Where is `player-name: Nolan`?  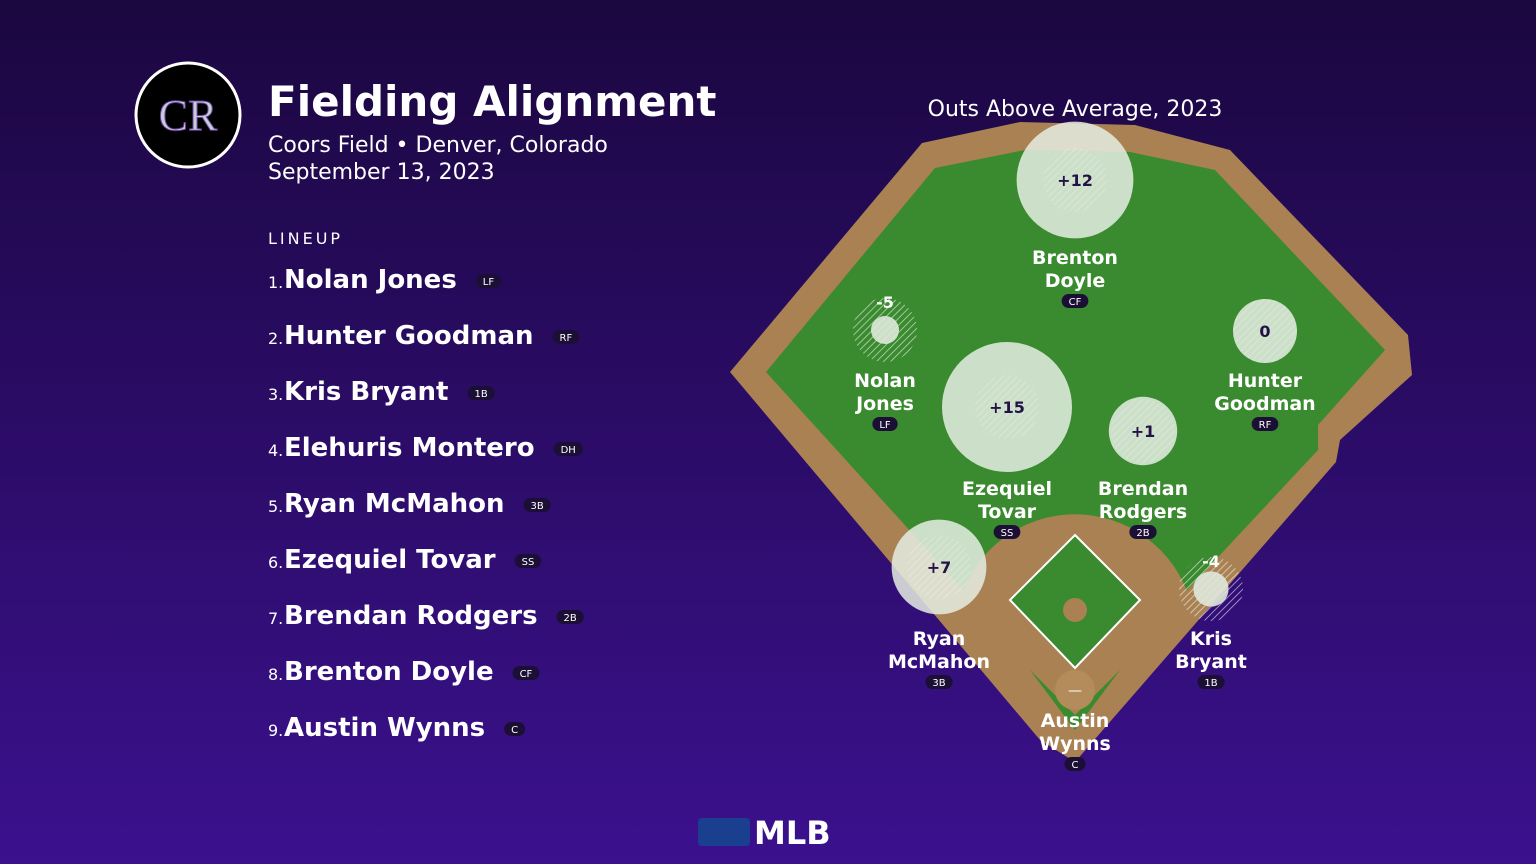
player-name: Nolan is located at coordinates (885, 381).